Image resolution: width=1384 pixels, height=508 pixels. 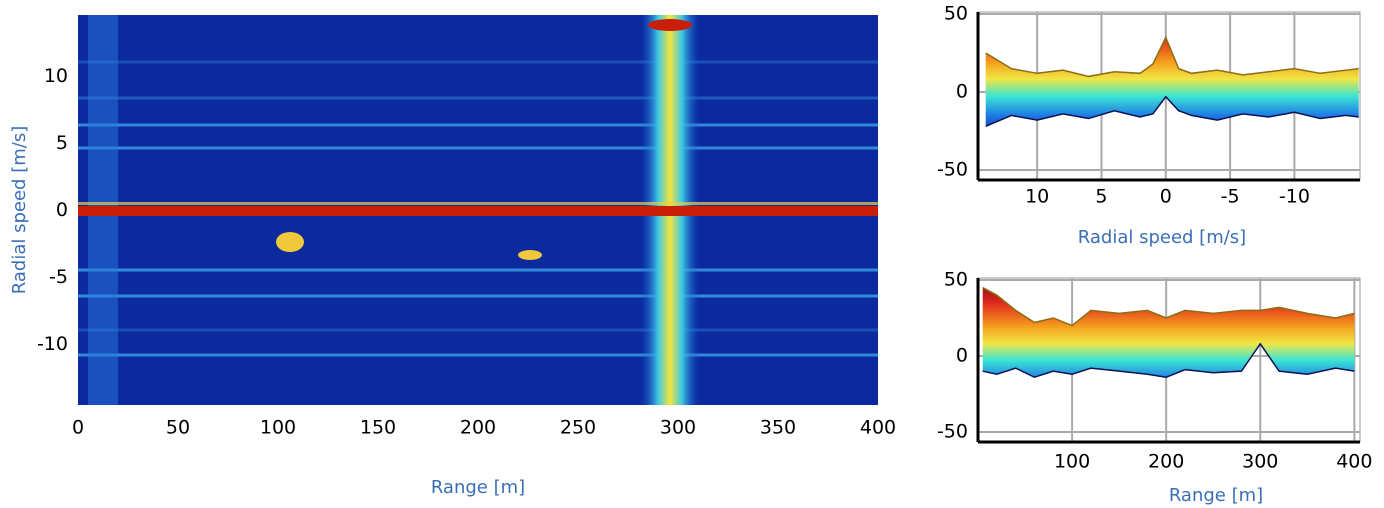 I want to click on y-tick-label: -5, so click(x=58, y=277).